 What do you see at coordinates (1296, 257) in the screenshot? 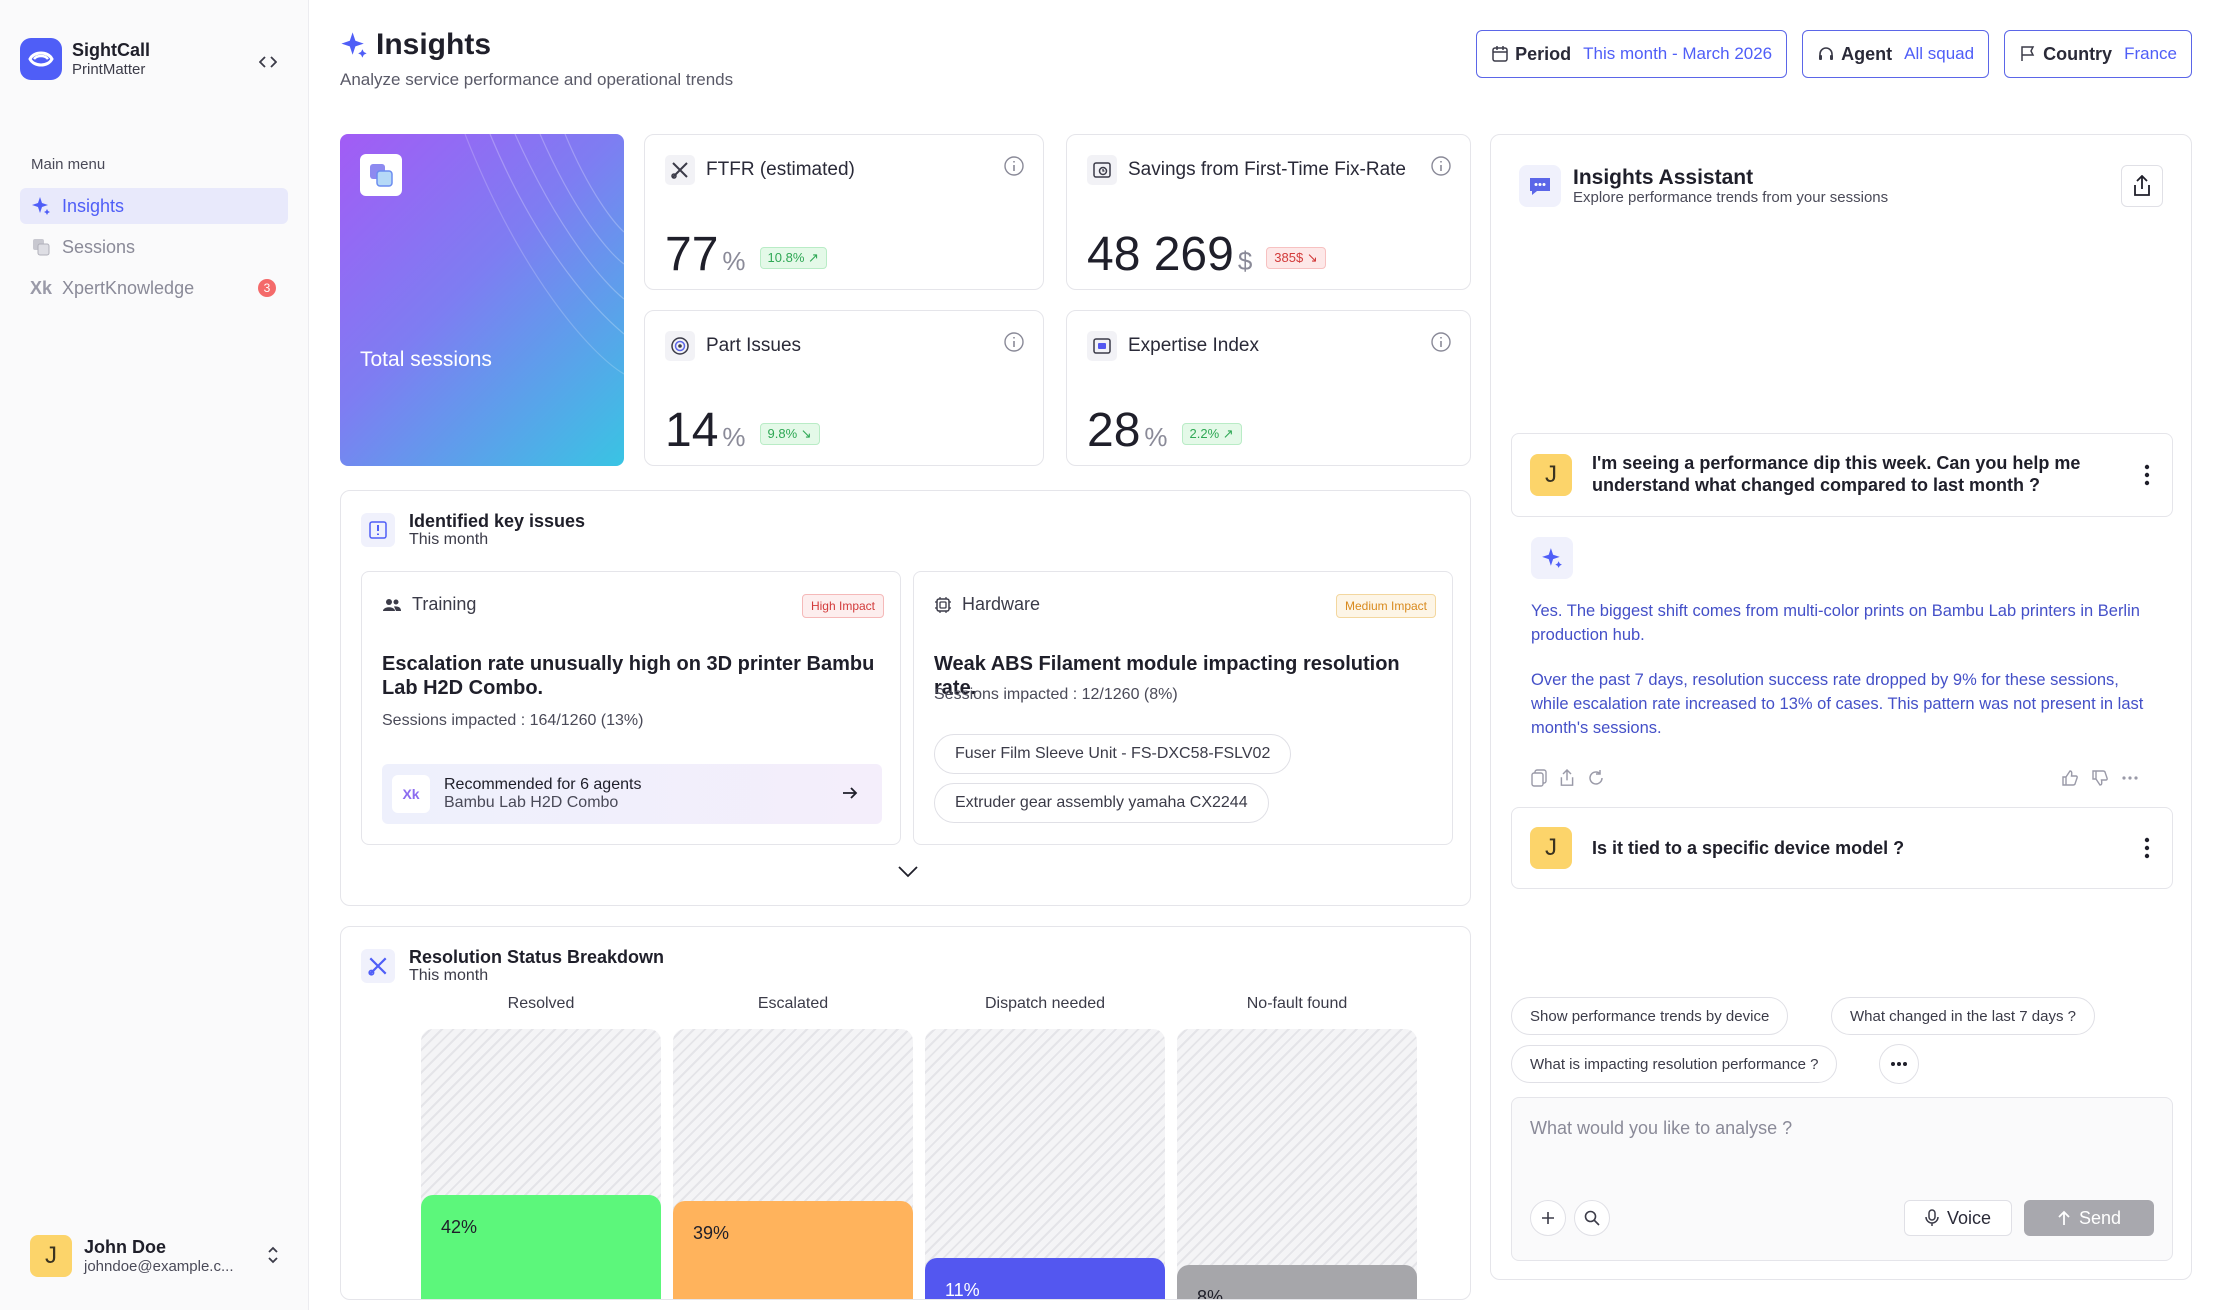
I see `trend-badge: 385$ ↘` at bounding box center [1296, 257].